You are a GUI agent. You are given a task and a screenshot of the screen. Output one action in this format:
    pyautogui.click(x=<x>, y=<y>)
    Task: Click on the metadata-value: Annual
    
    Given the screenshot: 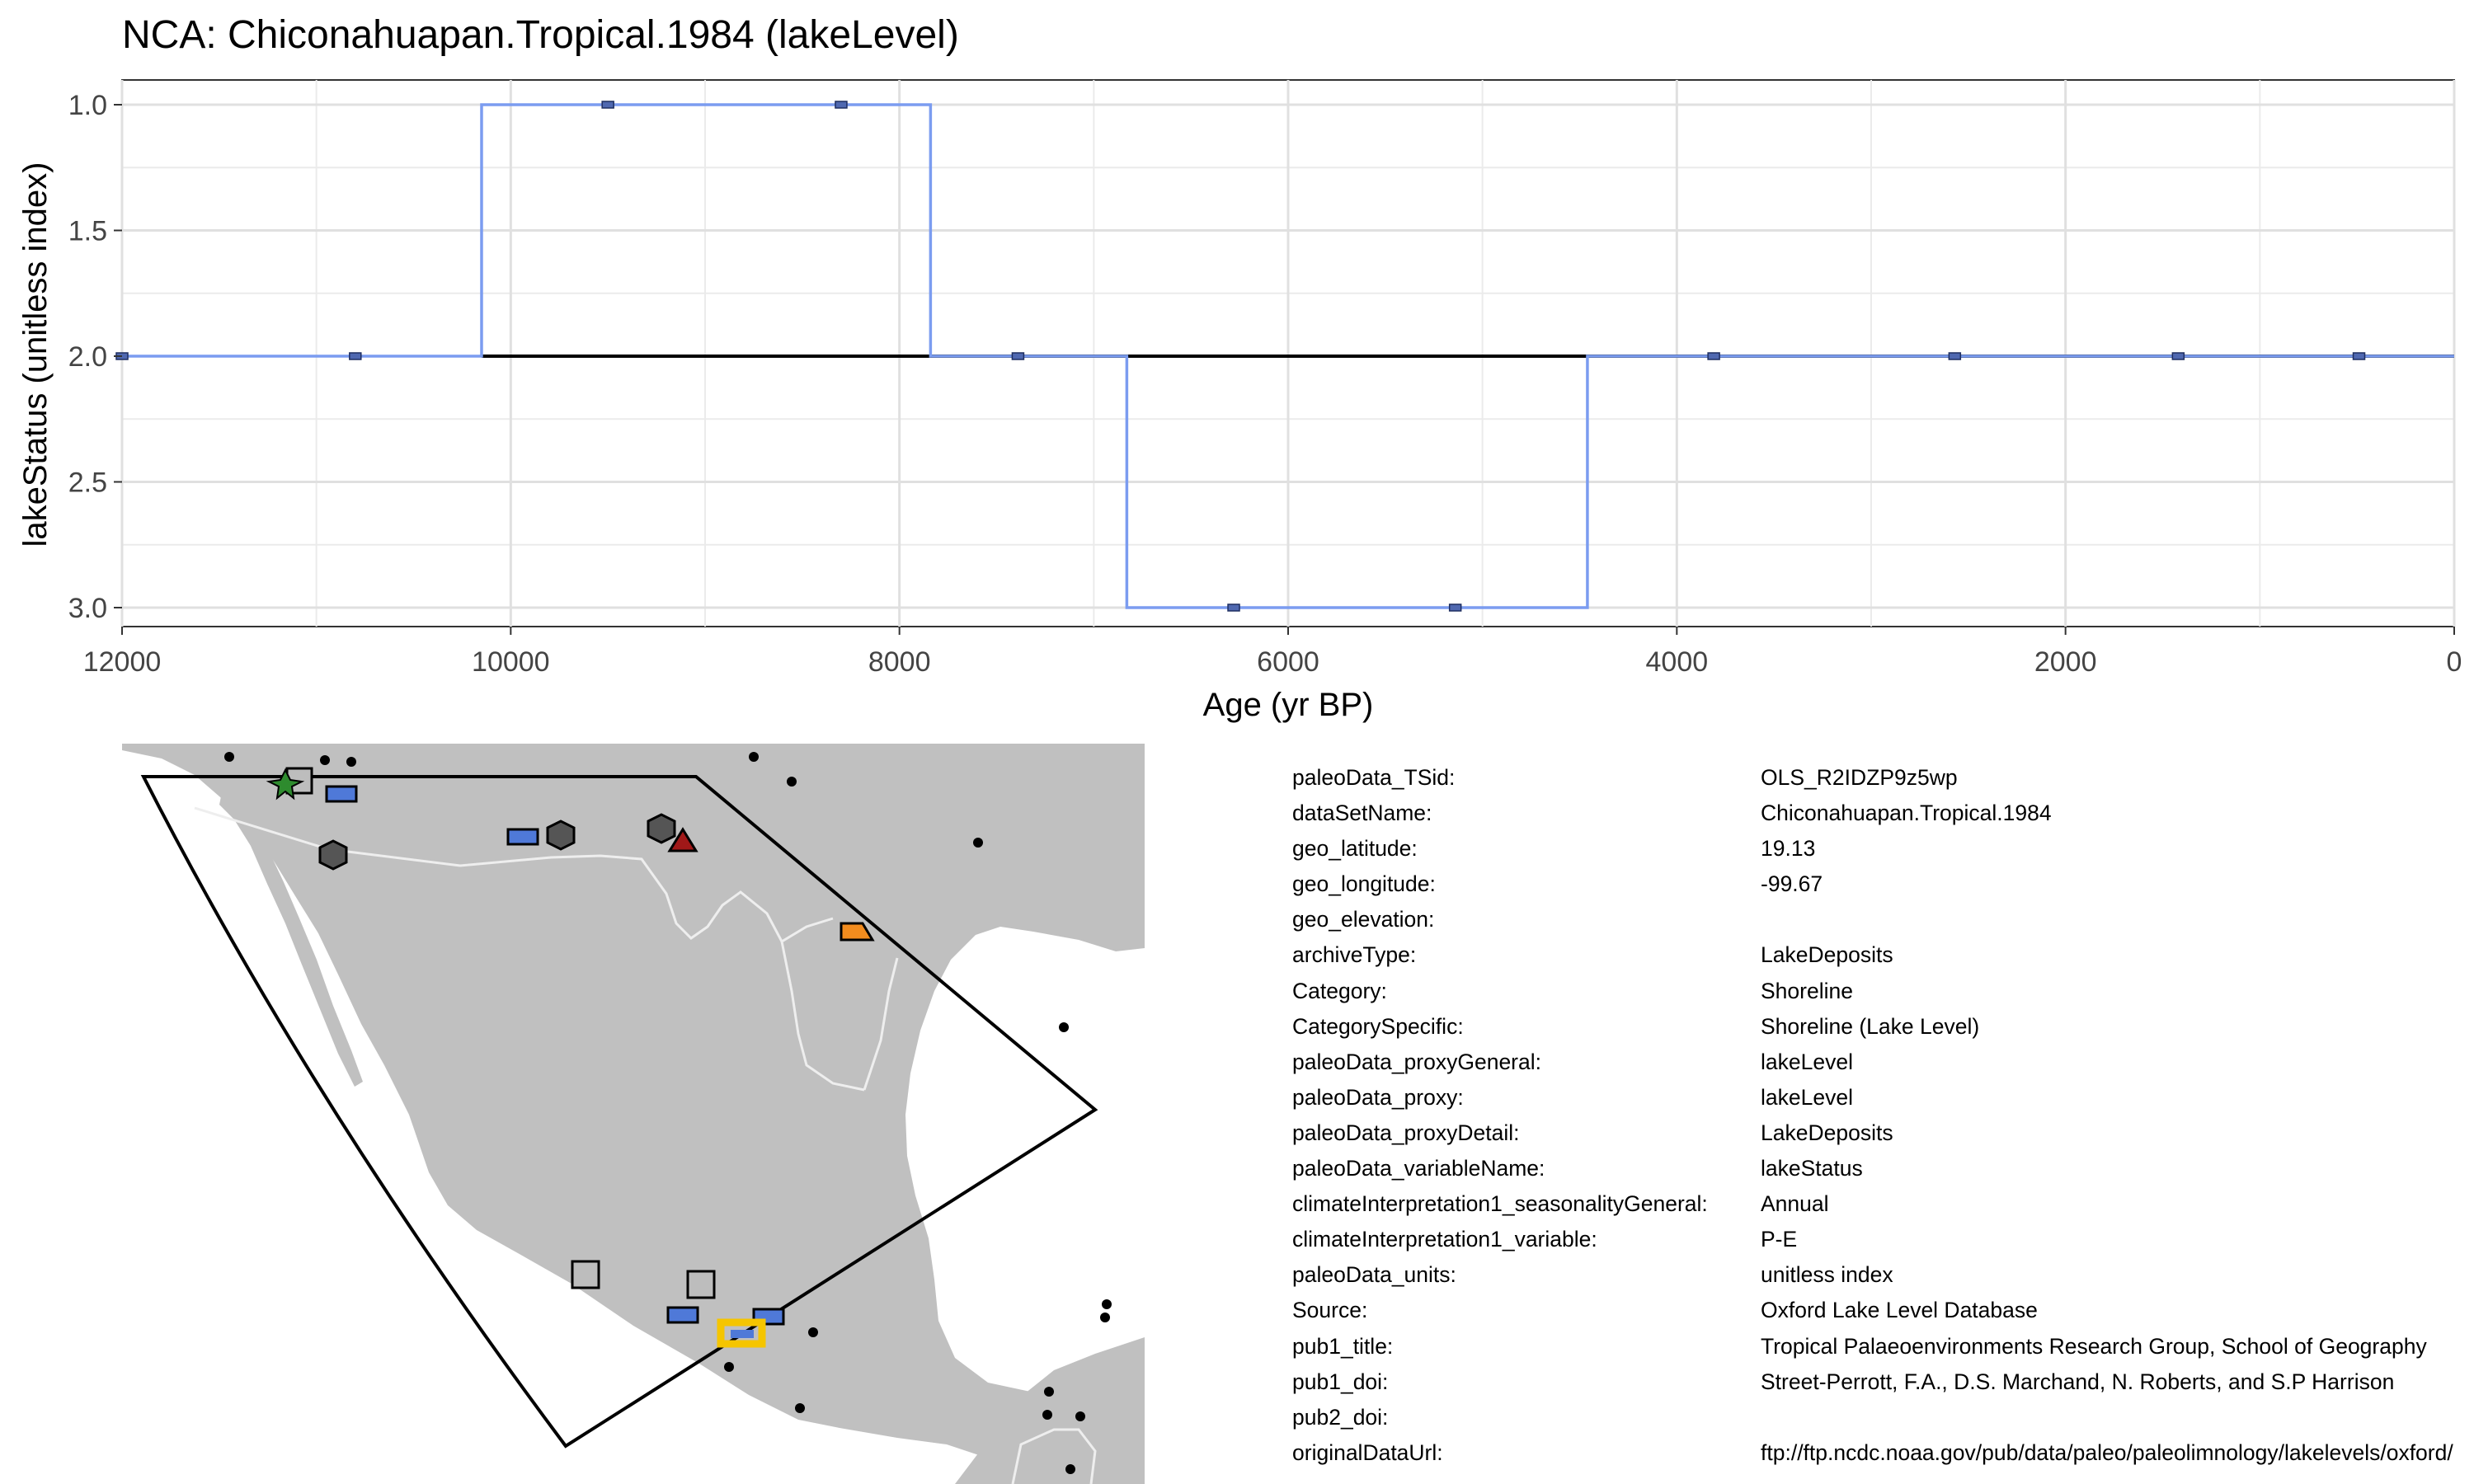 What is the action you would take?
    pyautogui.click(x=1795, y=1204)
    